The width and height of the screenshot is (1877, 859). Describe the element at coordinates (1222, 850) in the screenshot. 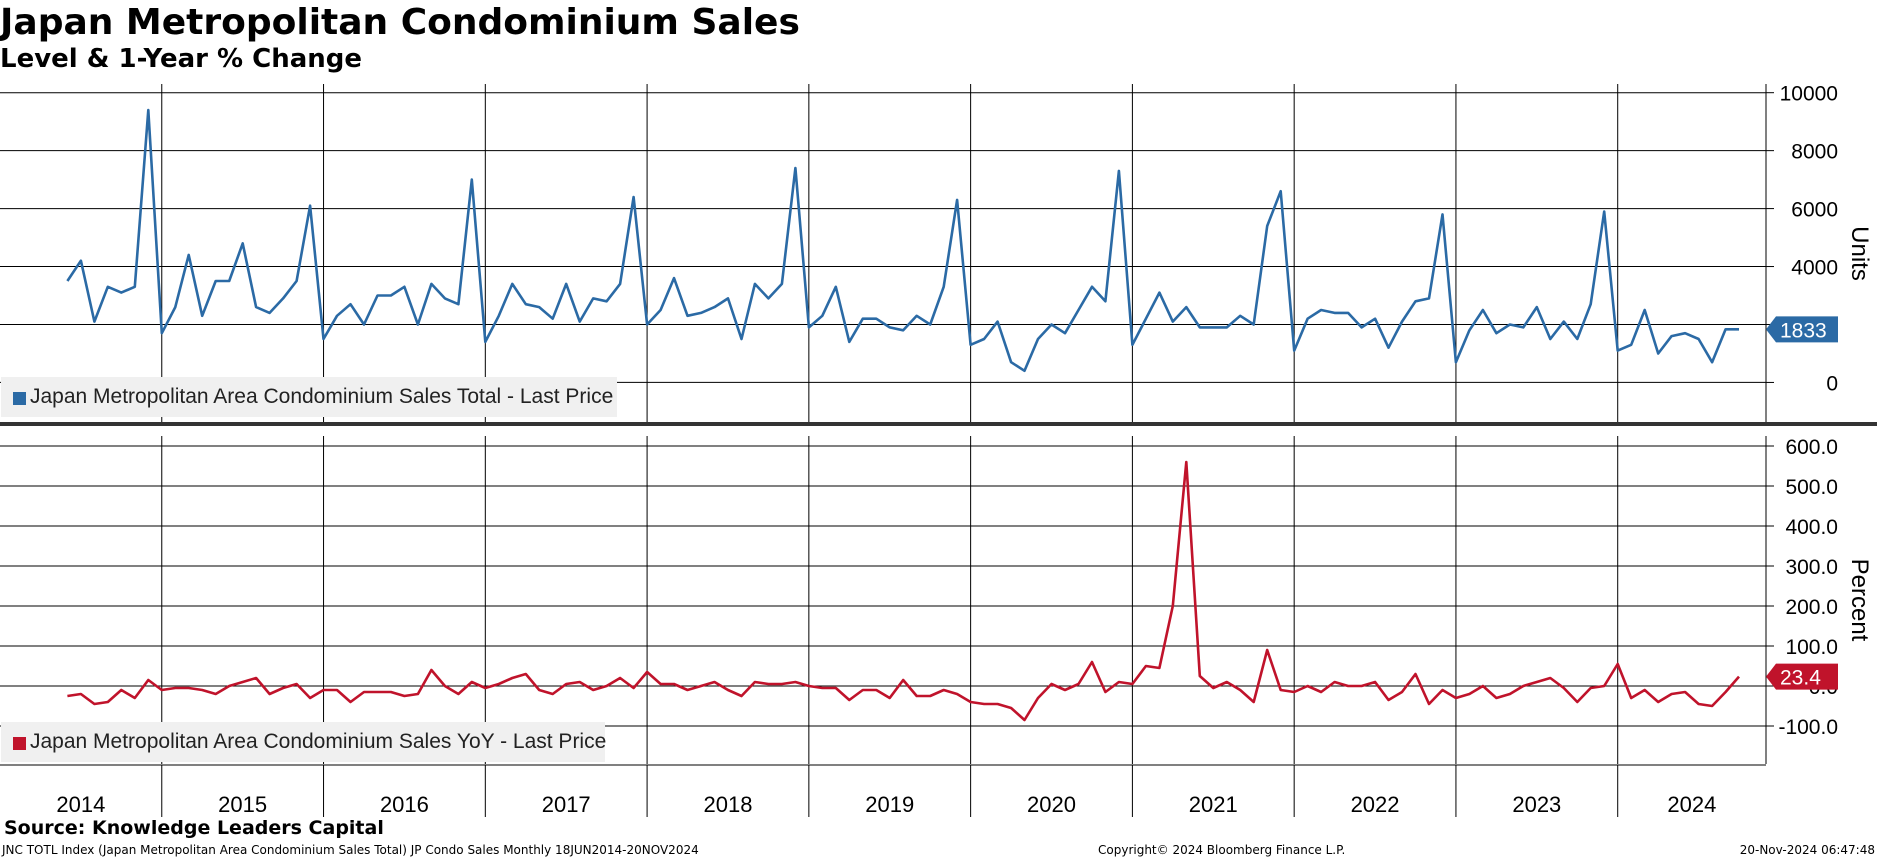

I see `copyright: Copyright© 2024 Bloomberg Finance L.P.` at that location.